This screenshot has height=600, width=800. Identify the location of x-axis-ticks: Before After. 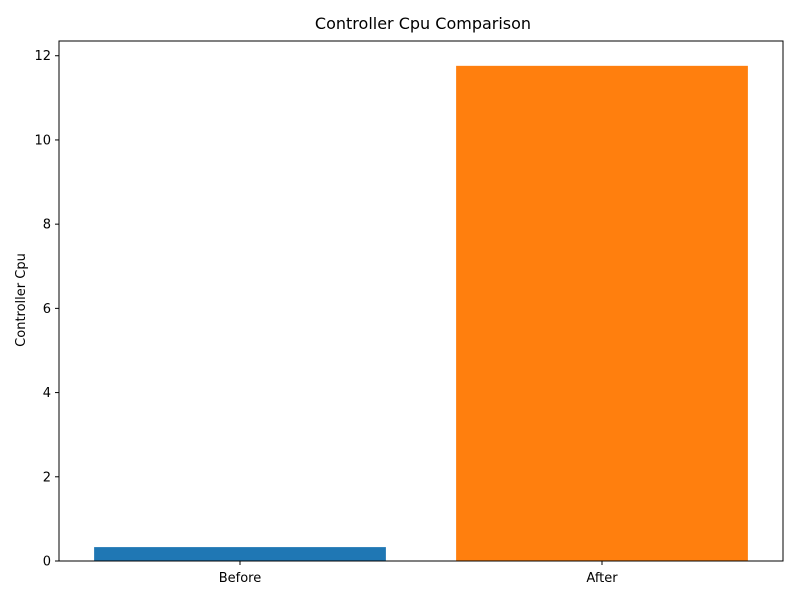
(418, 573).